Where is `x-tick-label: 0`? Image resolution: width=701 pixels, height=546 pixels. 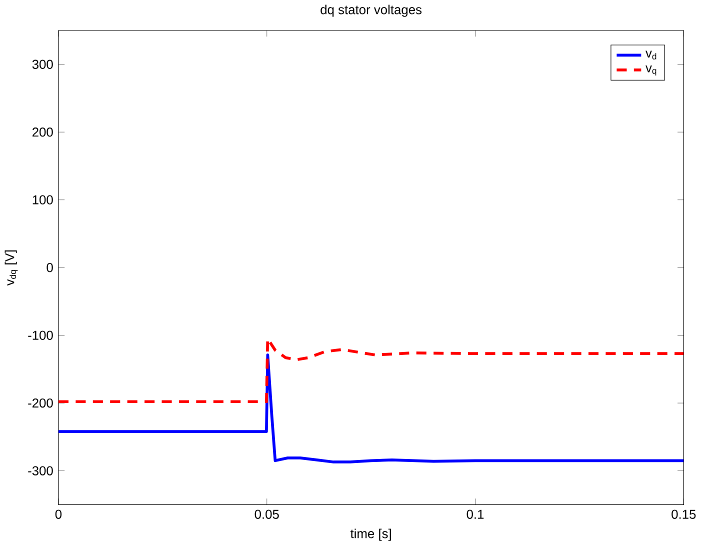 x-tick-label: 0 is located at coordinates (58, 515).